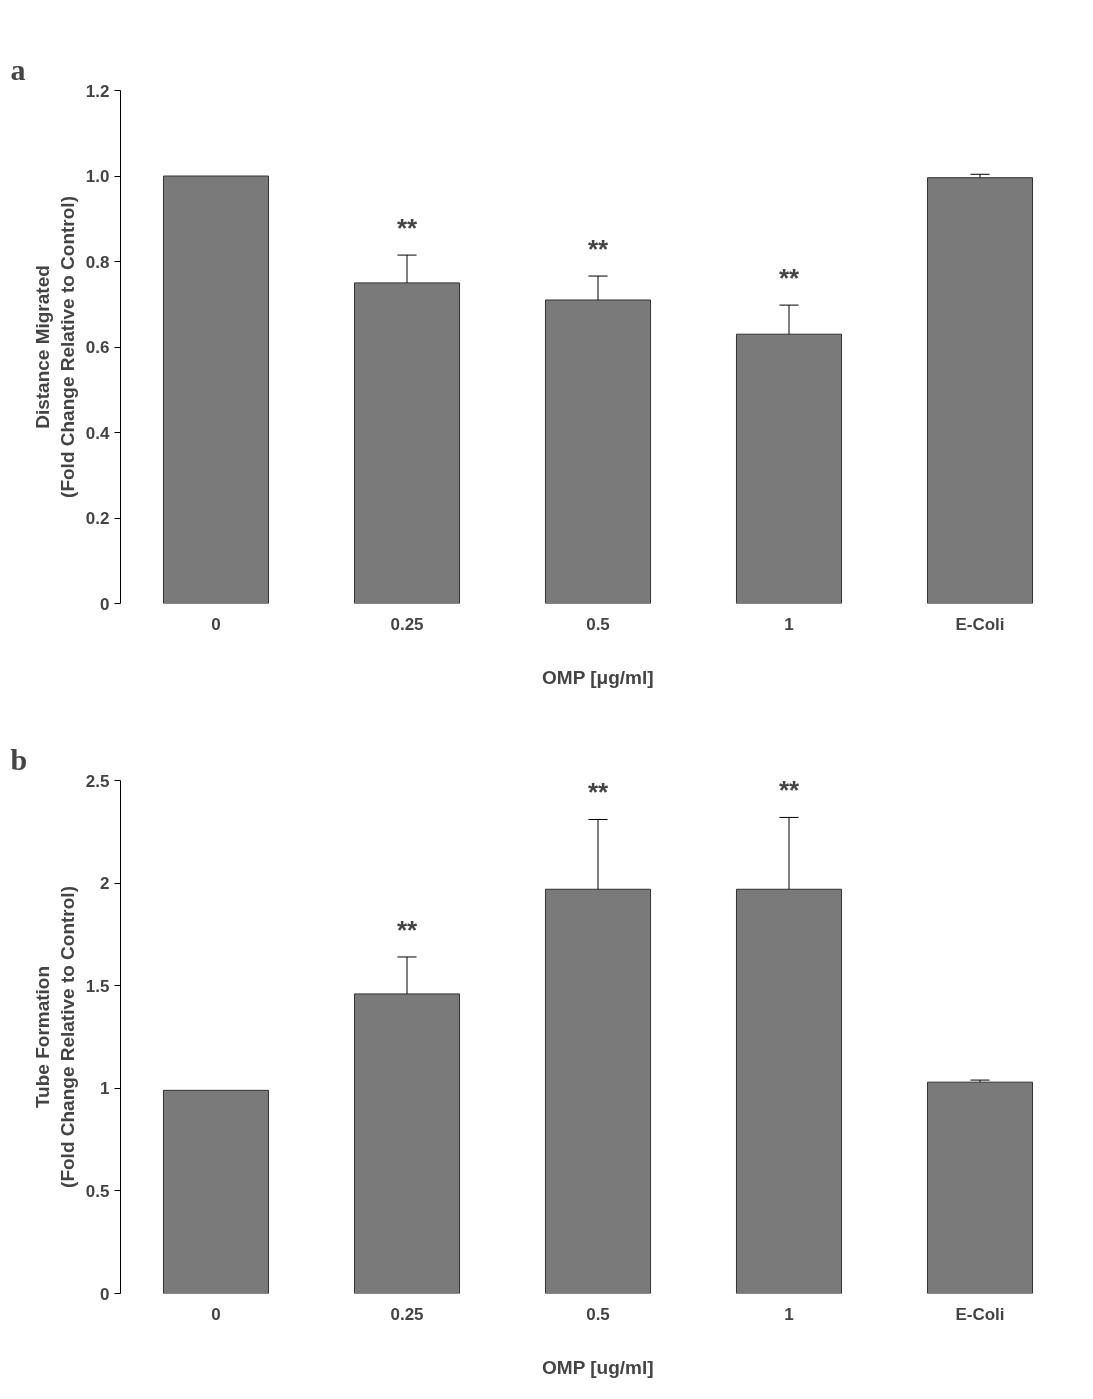 The width and height of the screenshot is (1093, 1399). I want to click on y-tick-label: 1.0, so click(97, 176).